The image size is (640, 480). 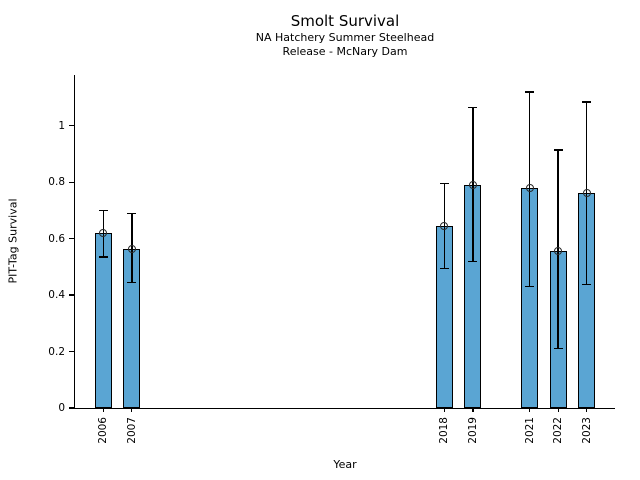 What do you see at coordinates (586, 430) in the screenshot?
I see `x-tick-label: 2023` at bounding box center [586, 430].